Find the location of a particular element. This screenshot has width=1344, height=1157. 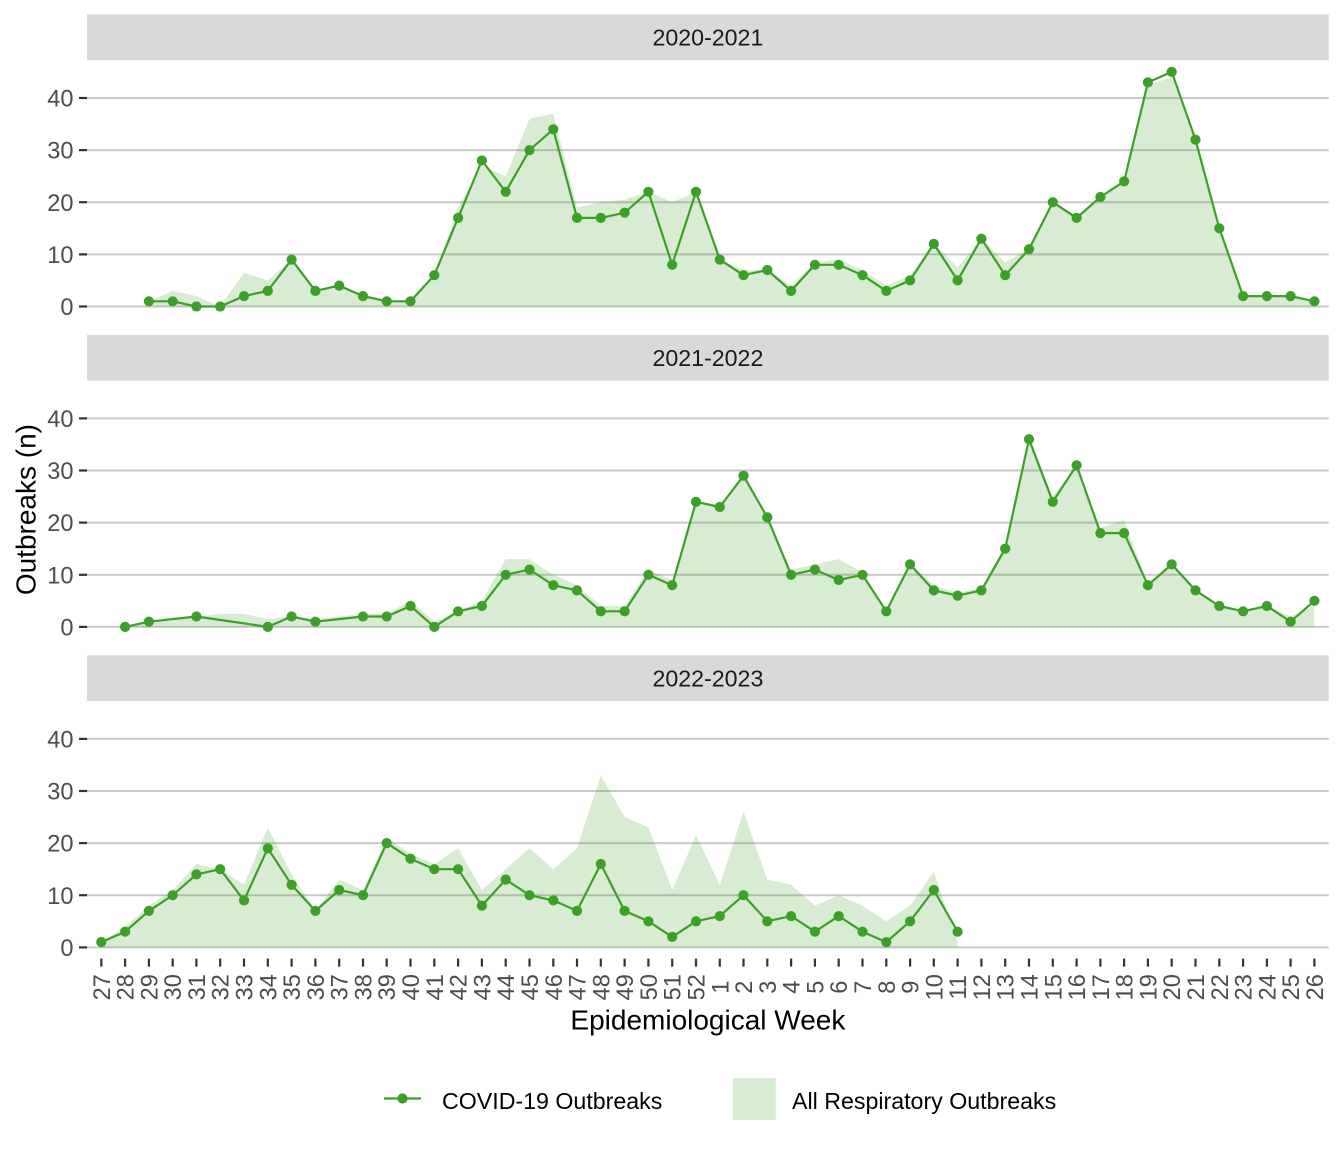

svg-text: 46 is located at coordinates (555, 987).